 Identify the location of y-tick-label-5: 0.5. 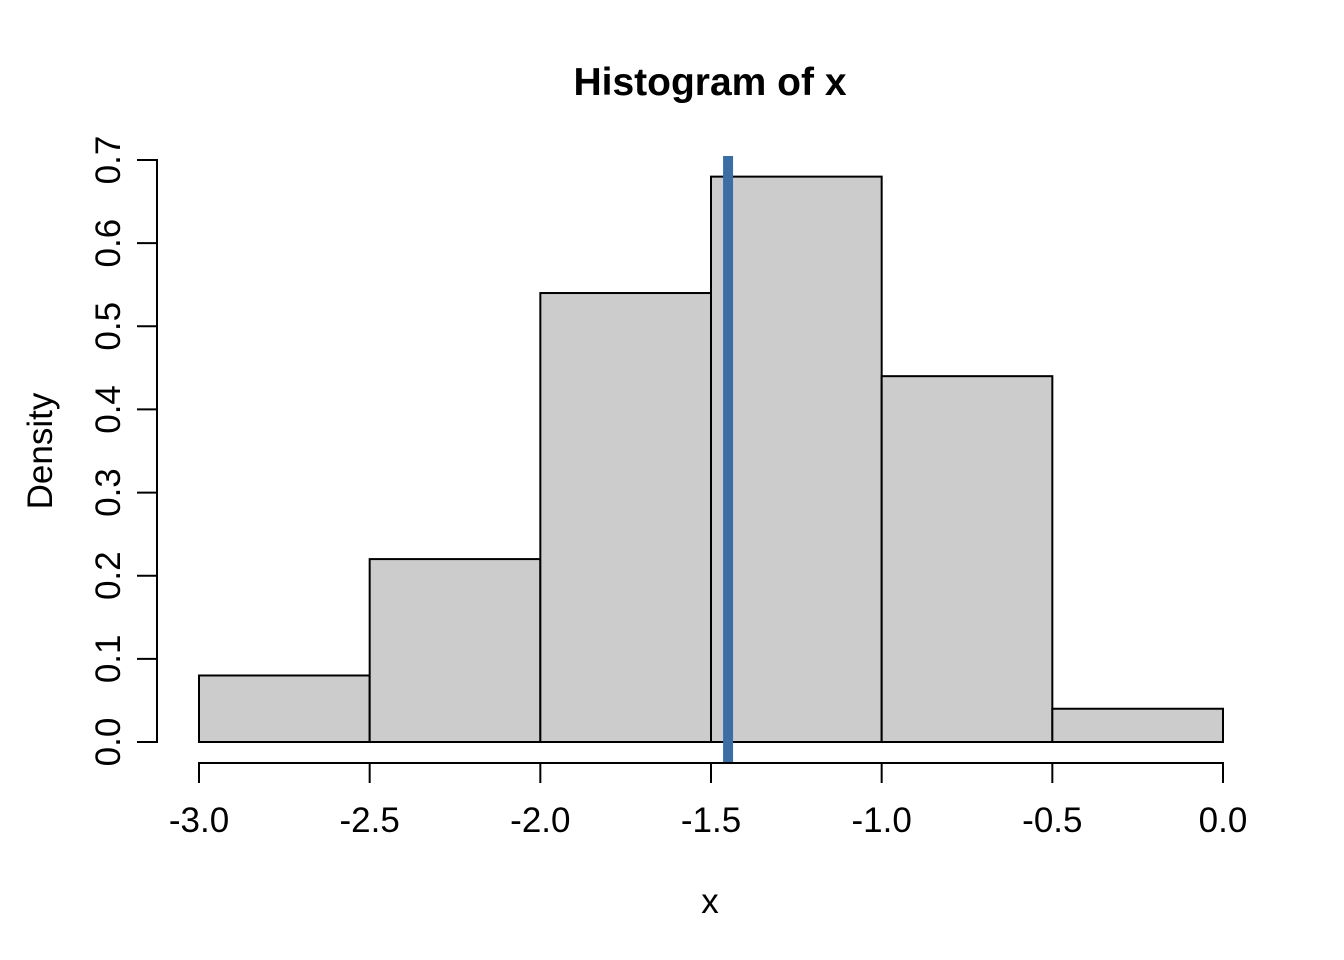
(108, 326).